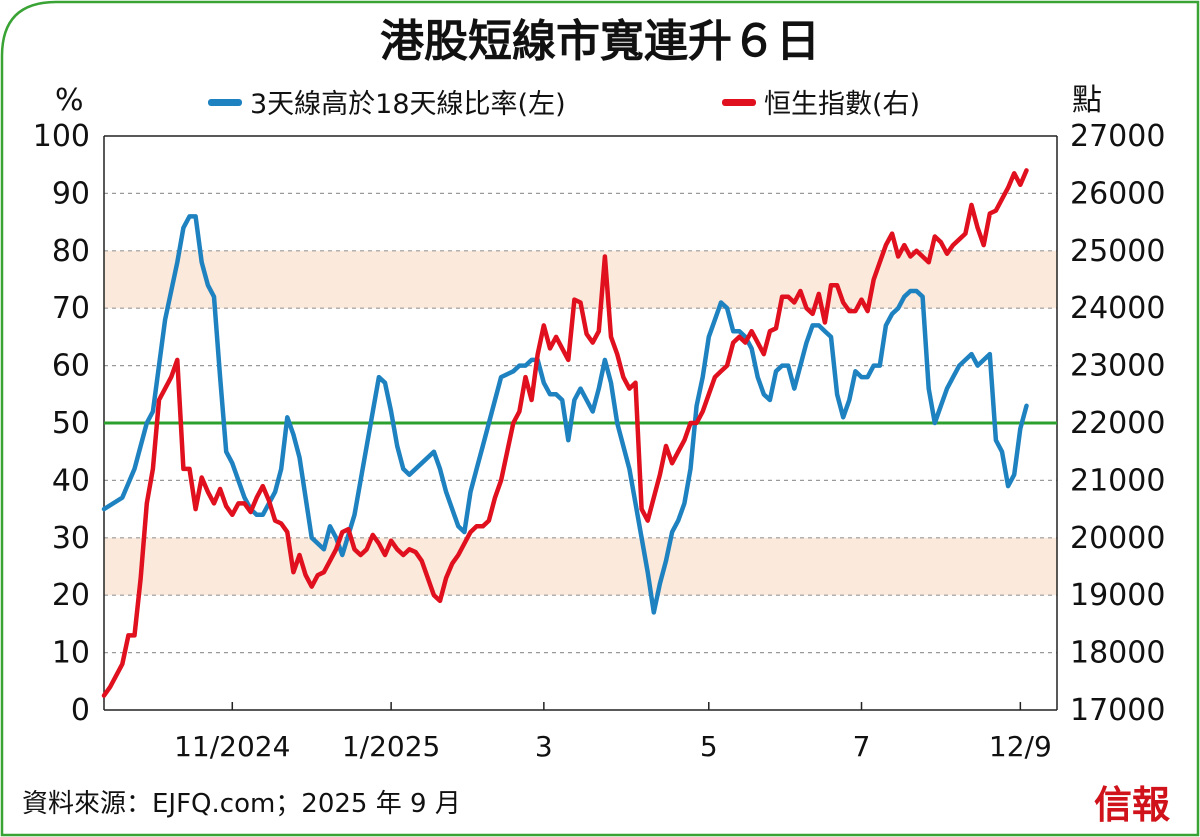  I want to click on right-tick-label: 17000, so click(1117, 710).